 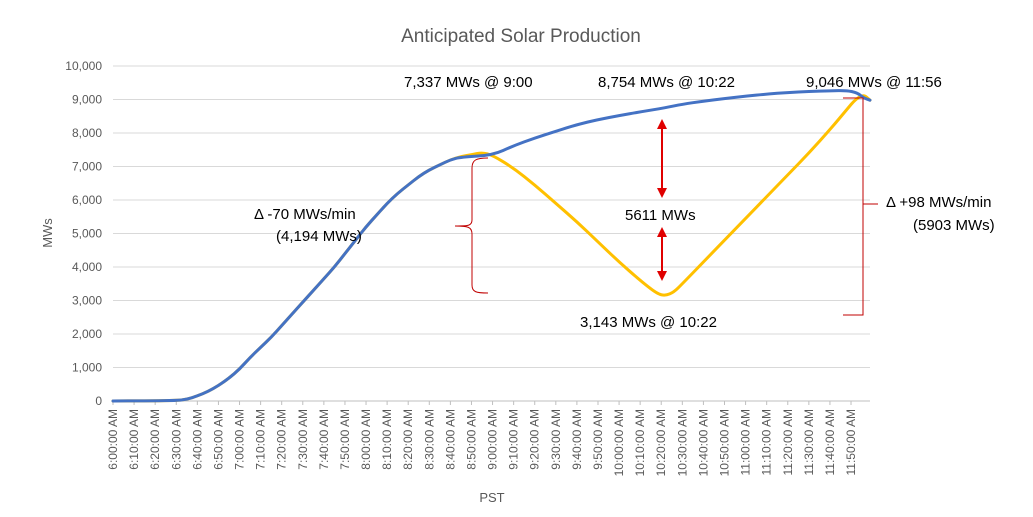 I want to click on x-tick-label: 10:30:00 AM, so click(x=682, y=442).